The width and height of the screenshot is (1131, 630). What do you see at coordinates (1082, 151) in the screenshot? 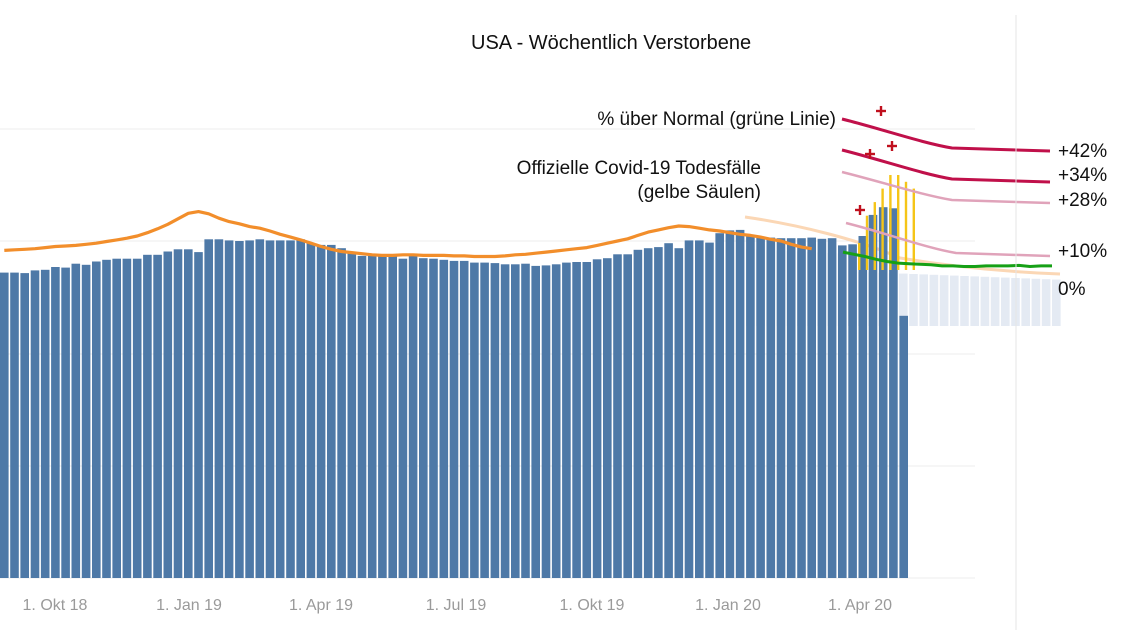
I see `ref-label-0: +42%` at bounding box center [1082, 151].